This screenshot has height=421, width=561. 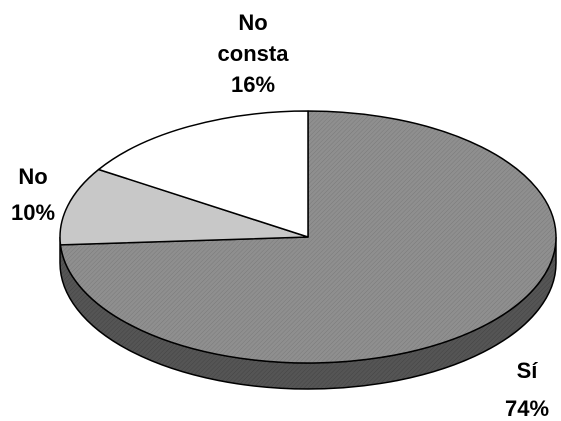 What do you see at coordinates (527, 408) in the screenshot?
I see `data-label-0-line-1: 74%` at bounding box center [527, 408].